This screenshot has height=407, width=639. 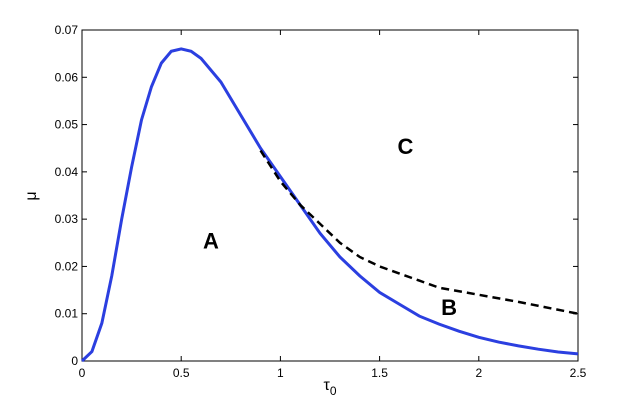 I want to click on x-tick-label: 0.5, so click(x=181, y=373).